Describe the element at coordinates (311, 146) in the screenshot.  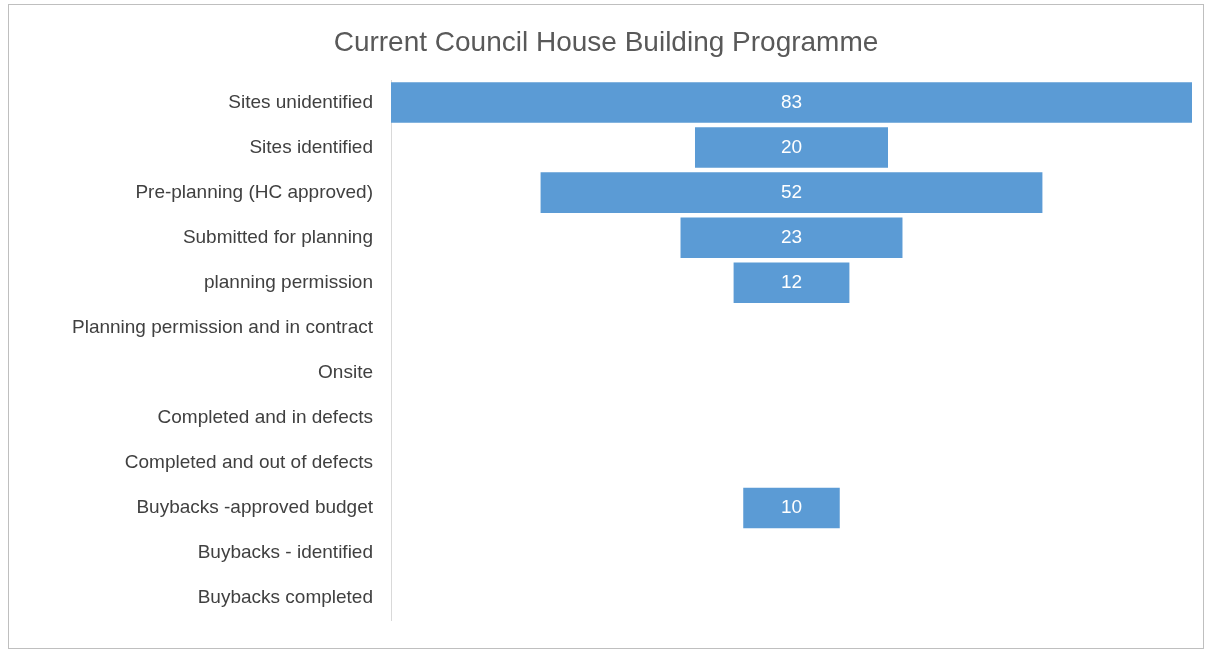
I see `category-label: Sites identified` at that location.